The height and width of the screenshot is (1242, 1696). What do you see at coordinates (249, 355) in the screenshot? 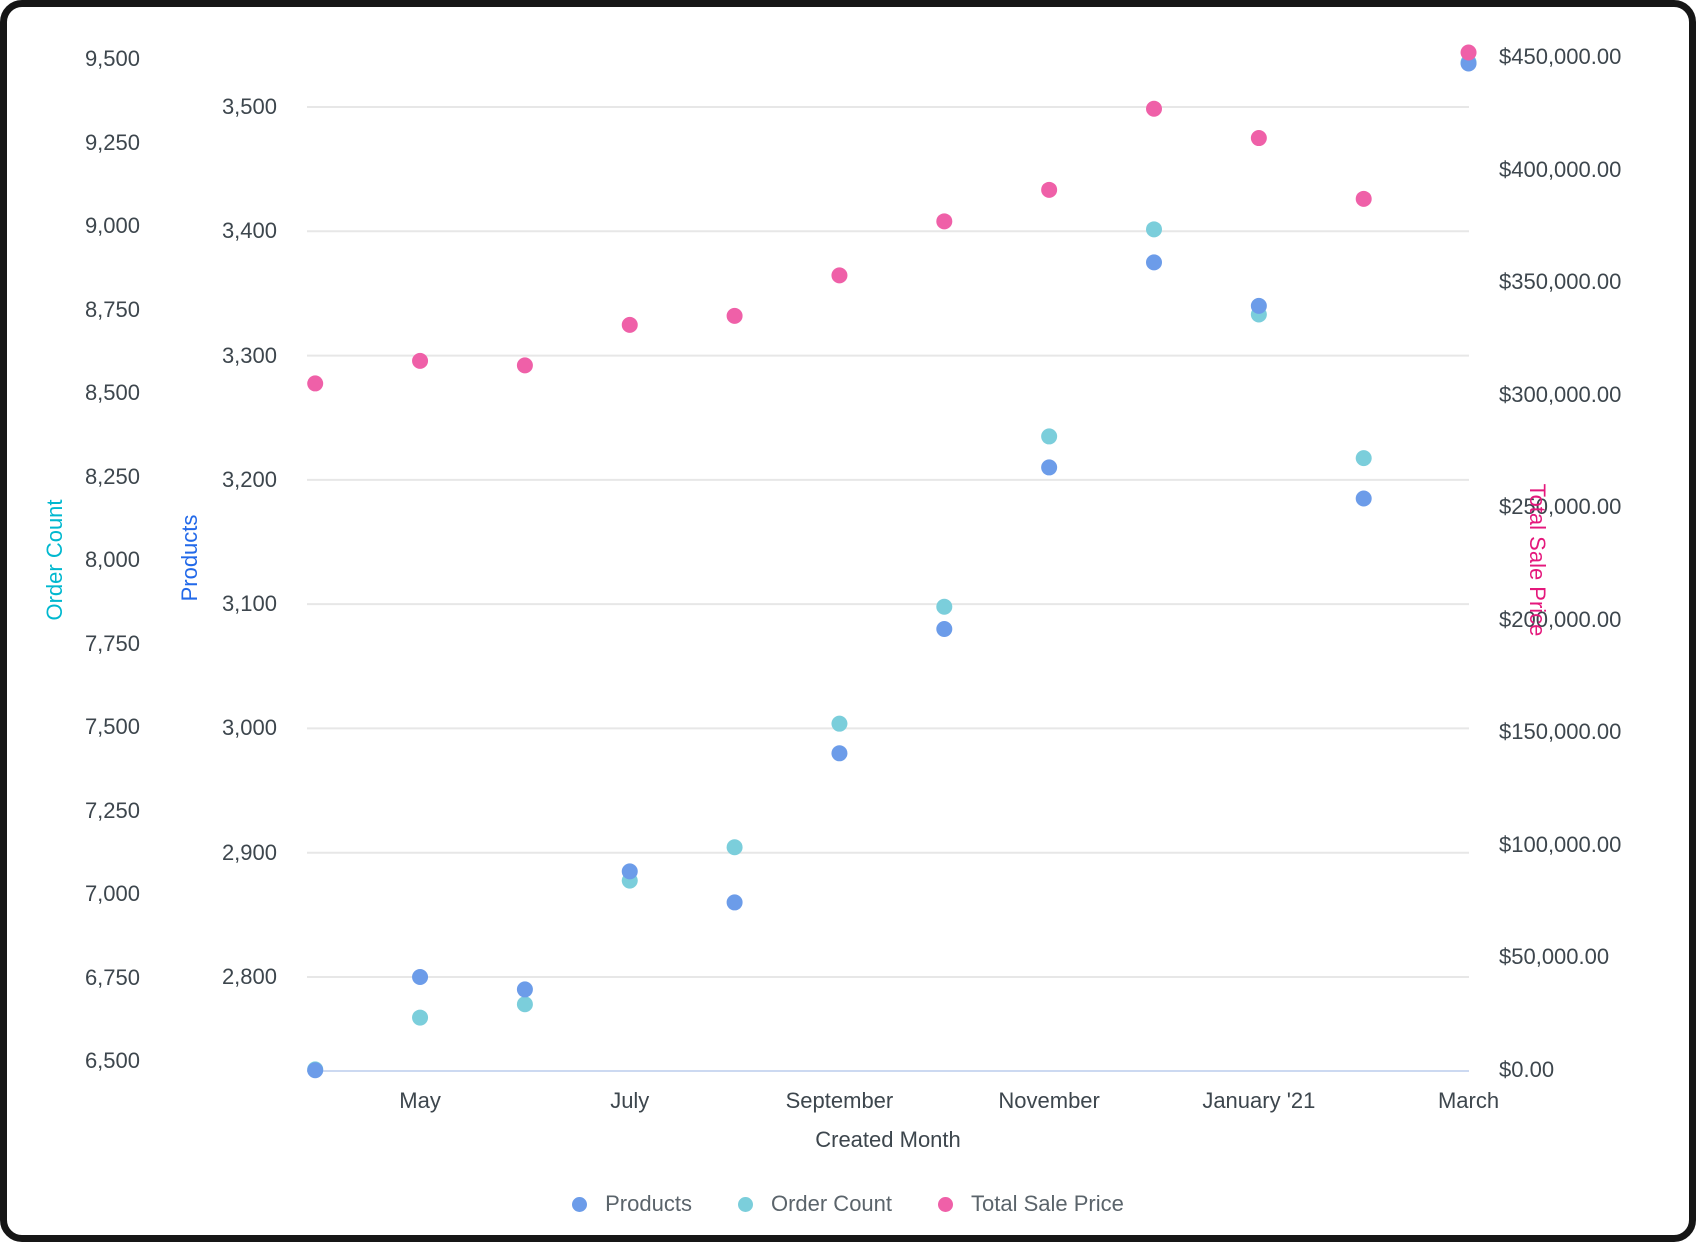
I see `tick-label: 3,300` at bounding box center [249, 355].